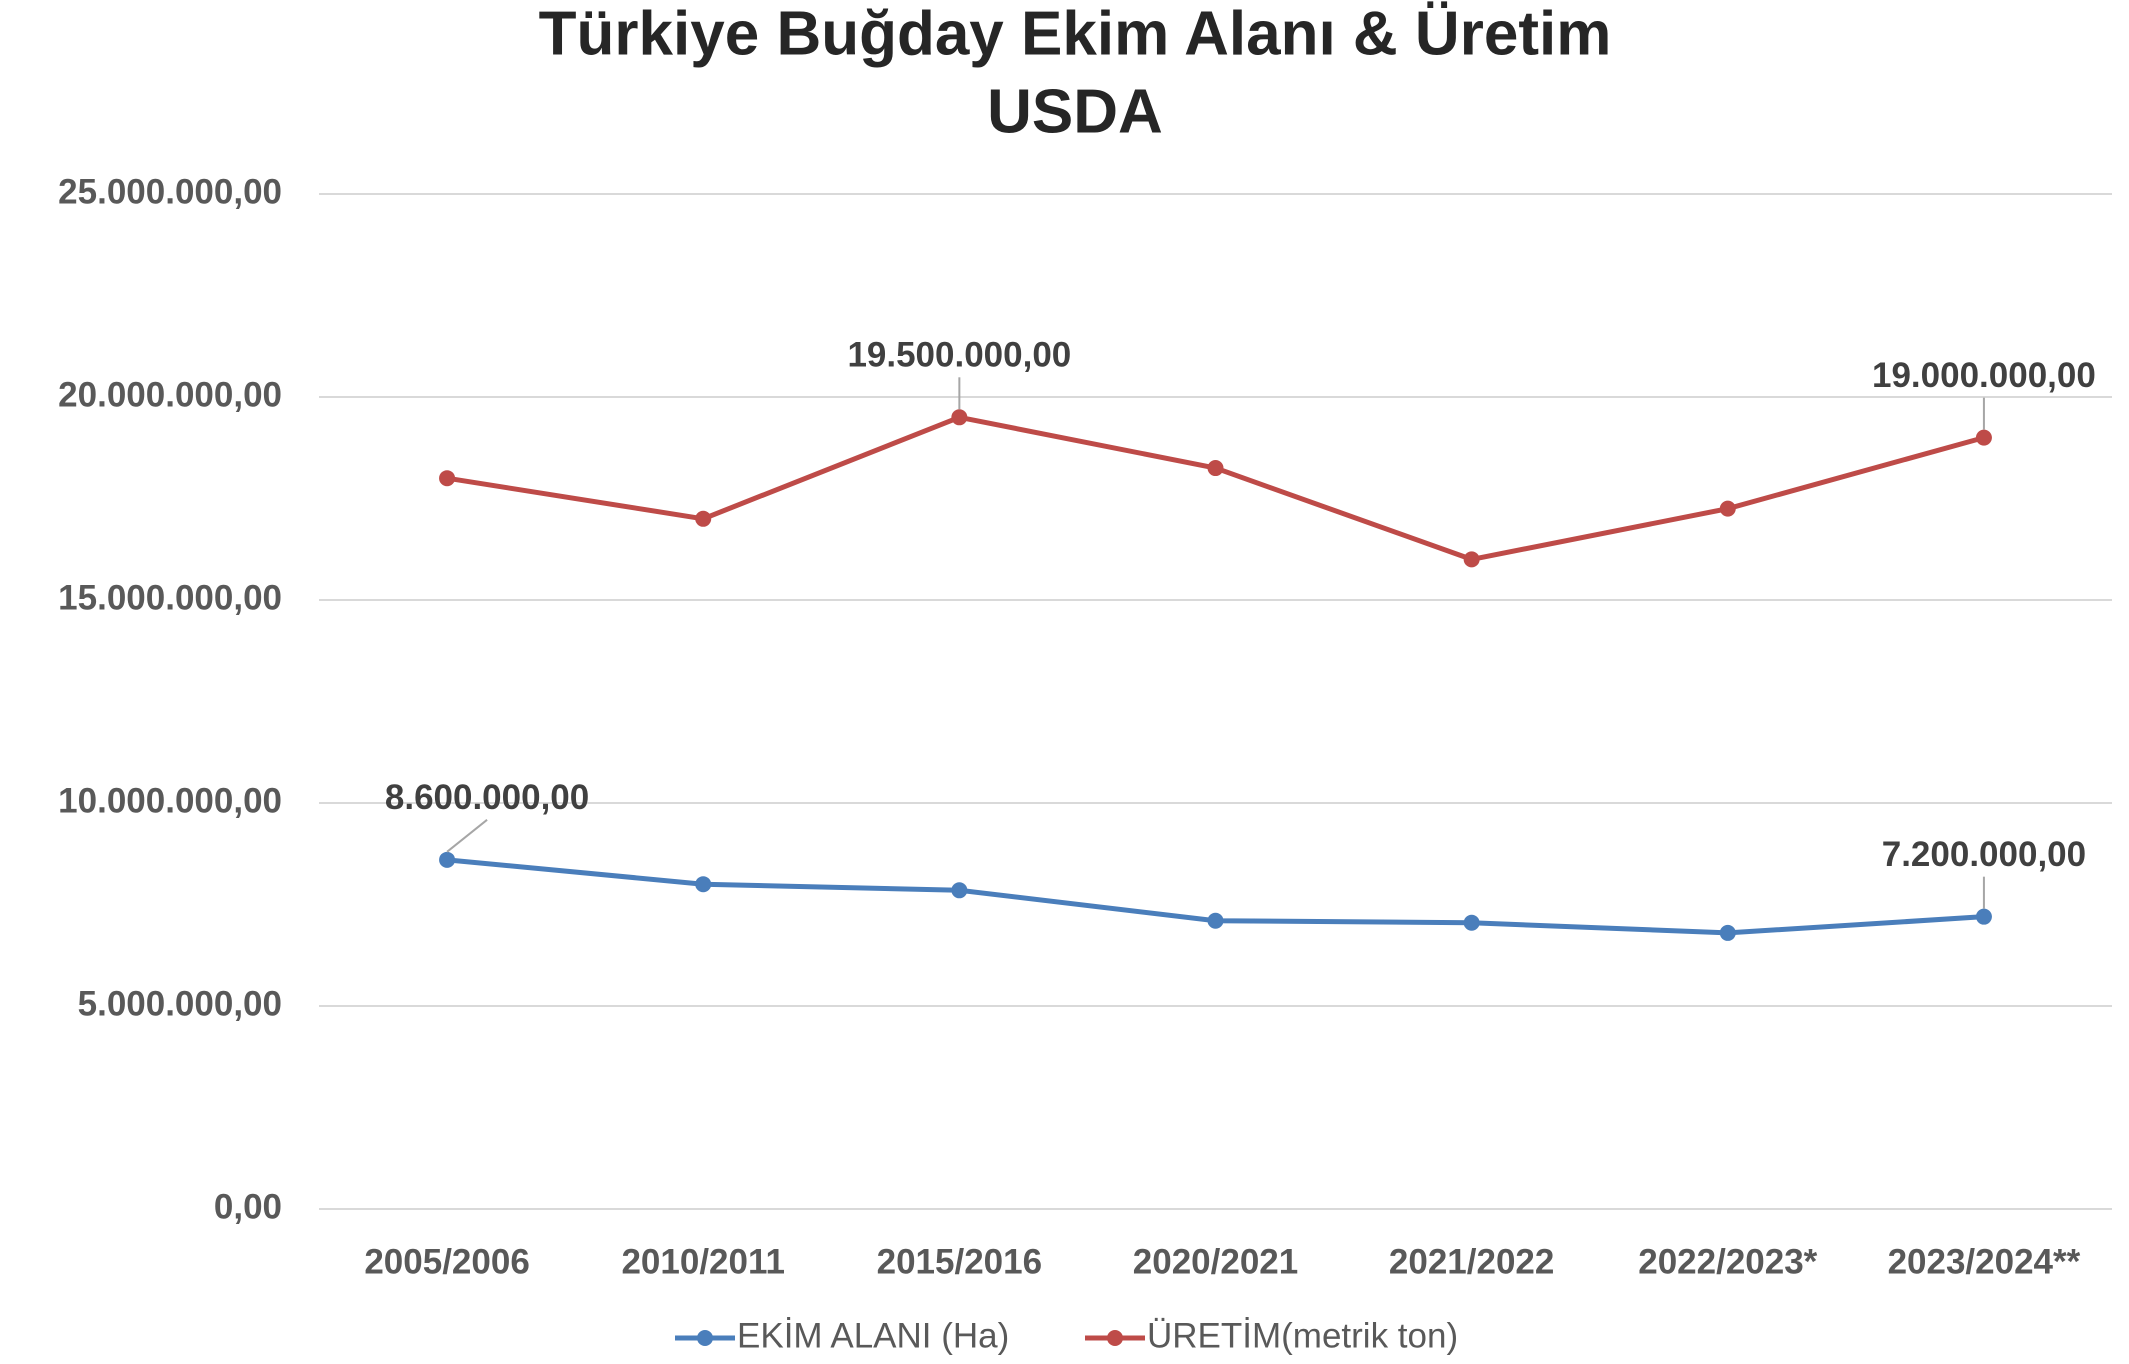 This screenshot has width=2129, height=1364. Describe the element at coordinates (1215, 488) in the screenshot. I see `series-line` at that location.